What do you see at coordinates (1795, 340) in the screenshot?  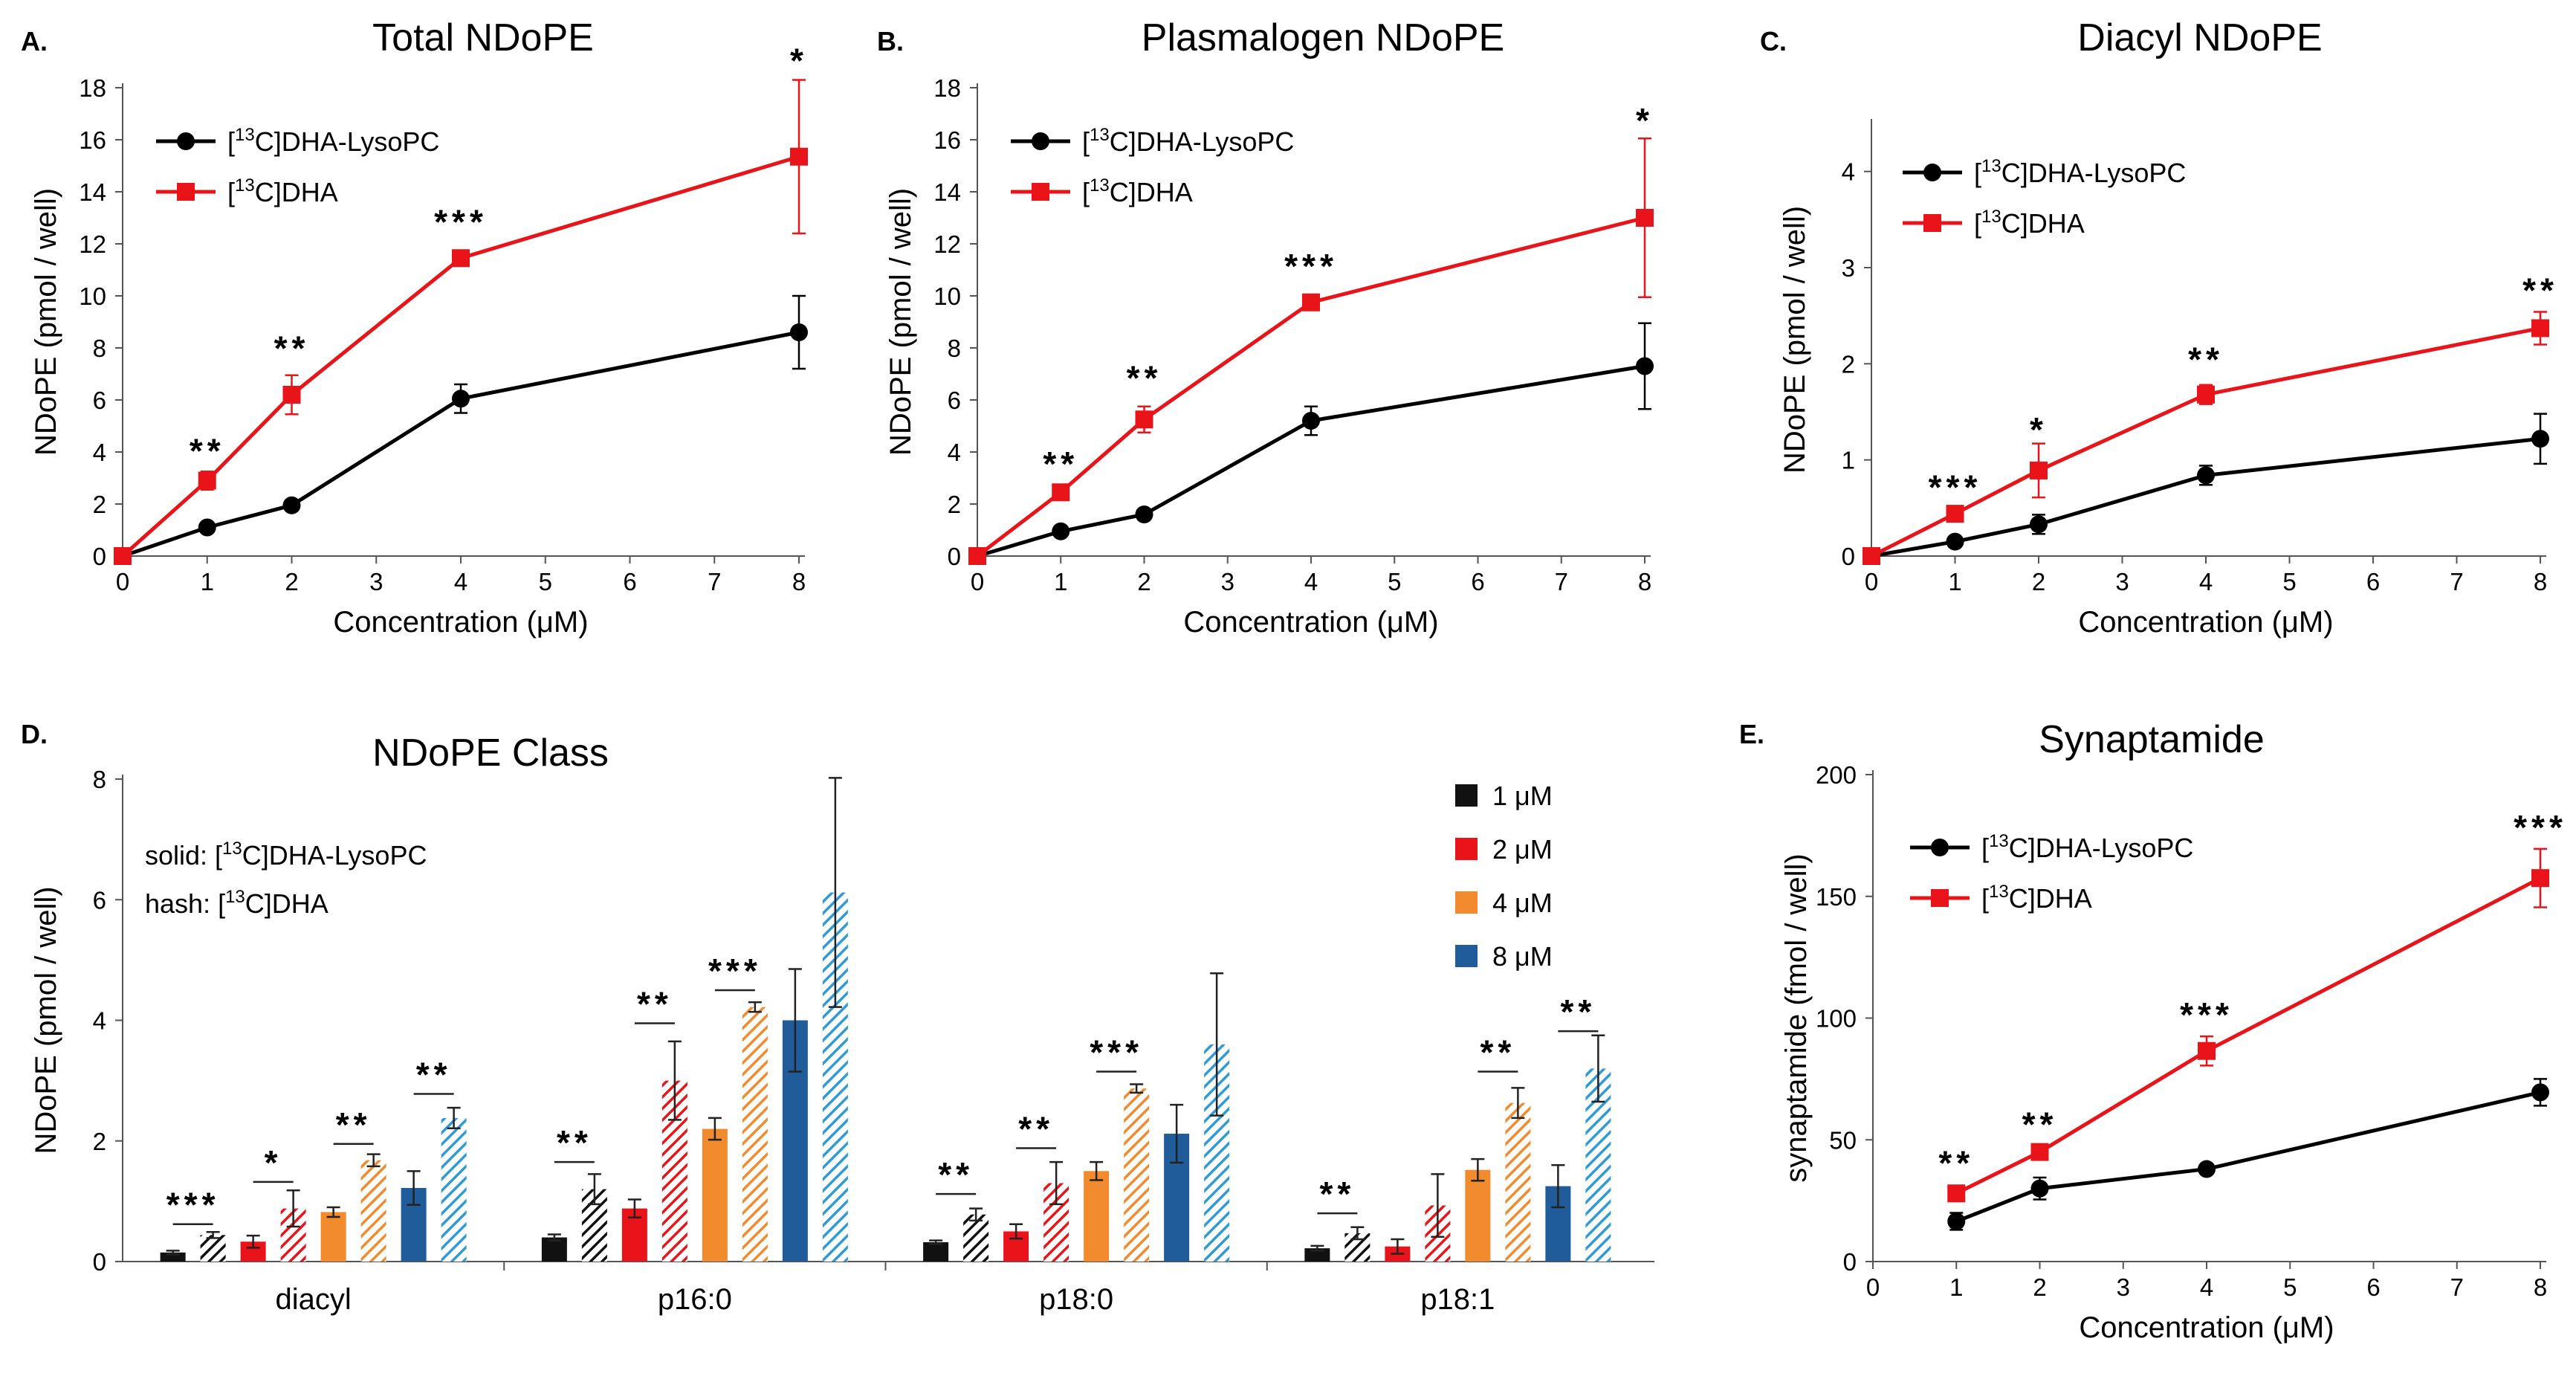 I see `y-axis-label: NDoPE (pmol / well)` at bounding box center [1795, 340].